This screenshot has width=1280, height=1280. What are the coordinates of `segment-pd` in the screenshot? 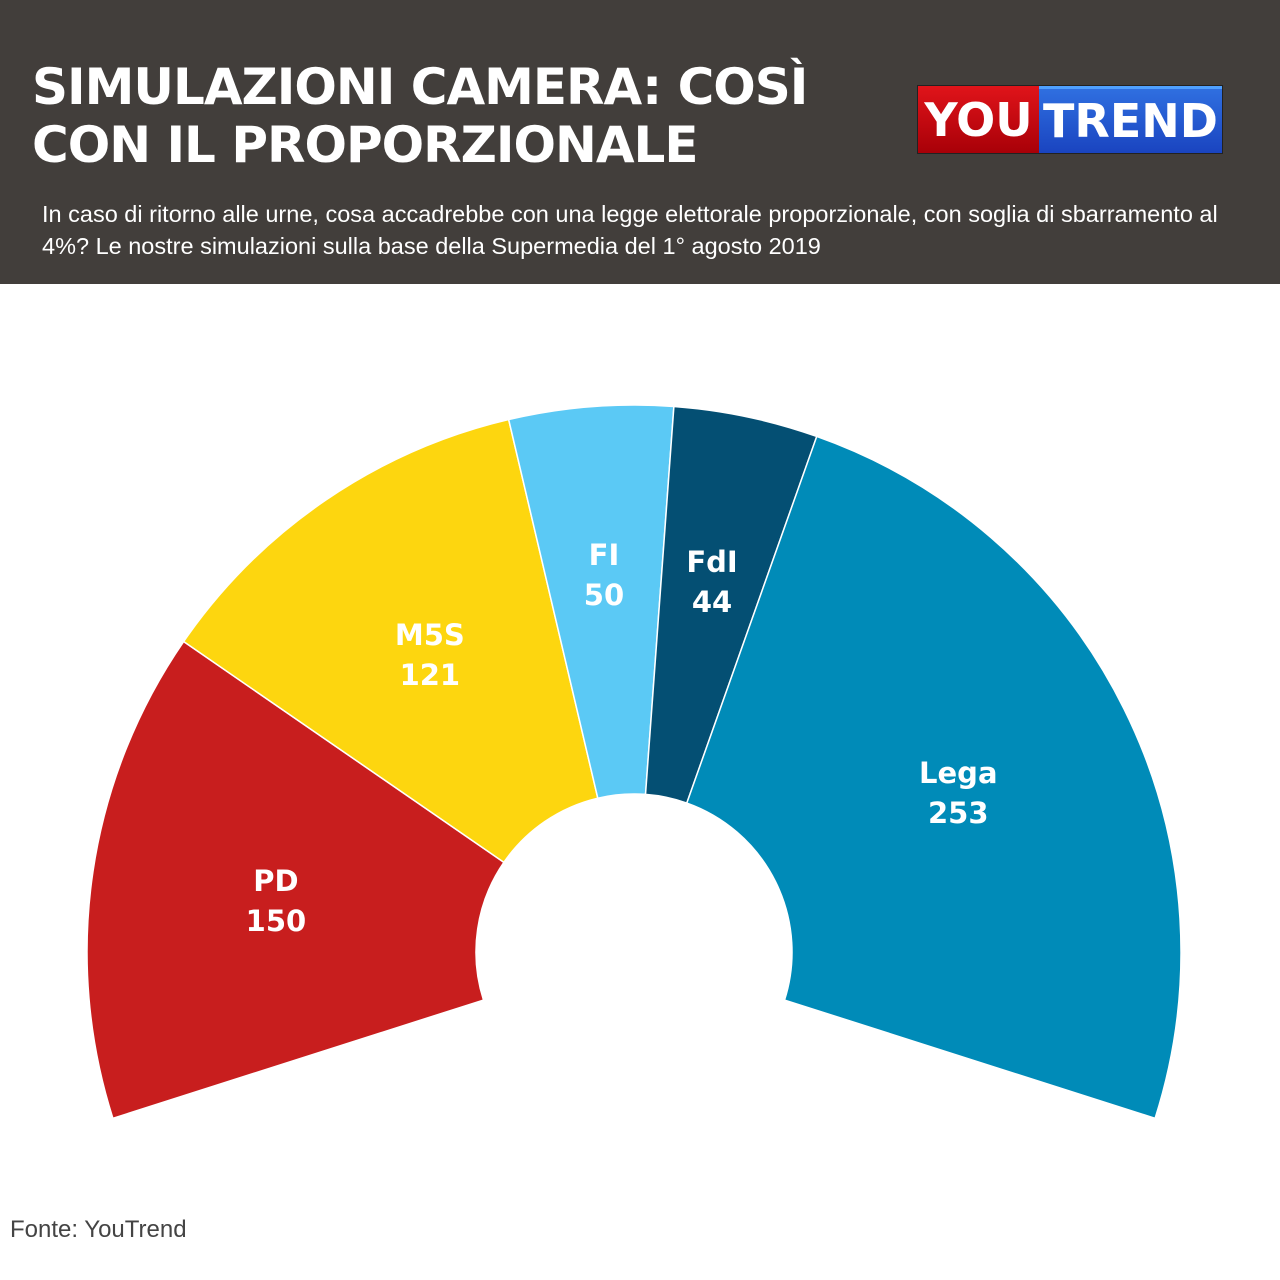 It's located at (295, 880).